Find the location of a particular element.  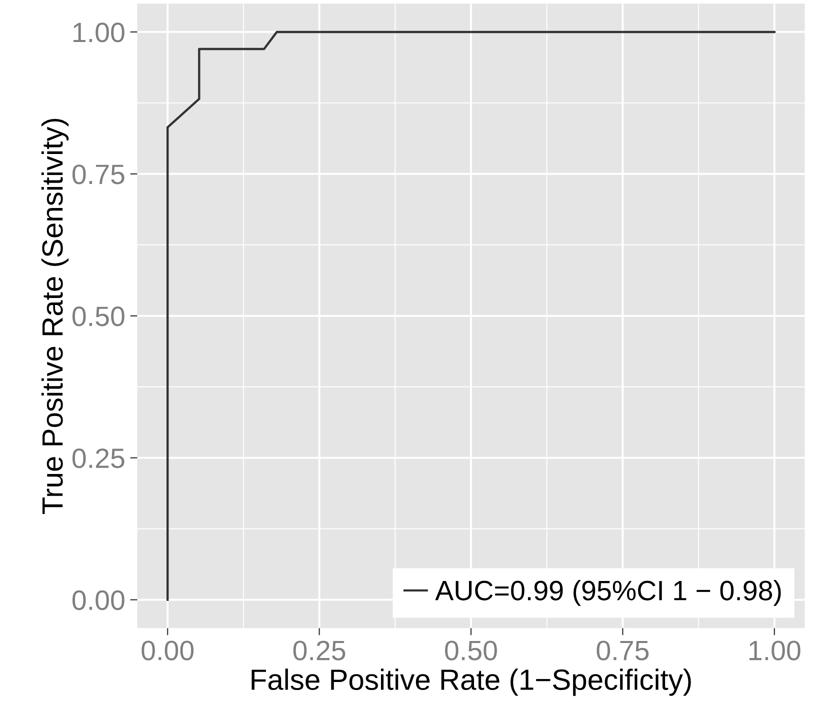

y-tick-label: 0.50 is located at coordinates (98, 316).